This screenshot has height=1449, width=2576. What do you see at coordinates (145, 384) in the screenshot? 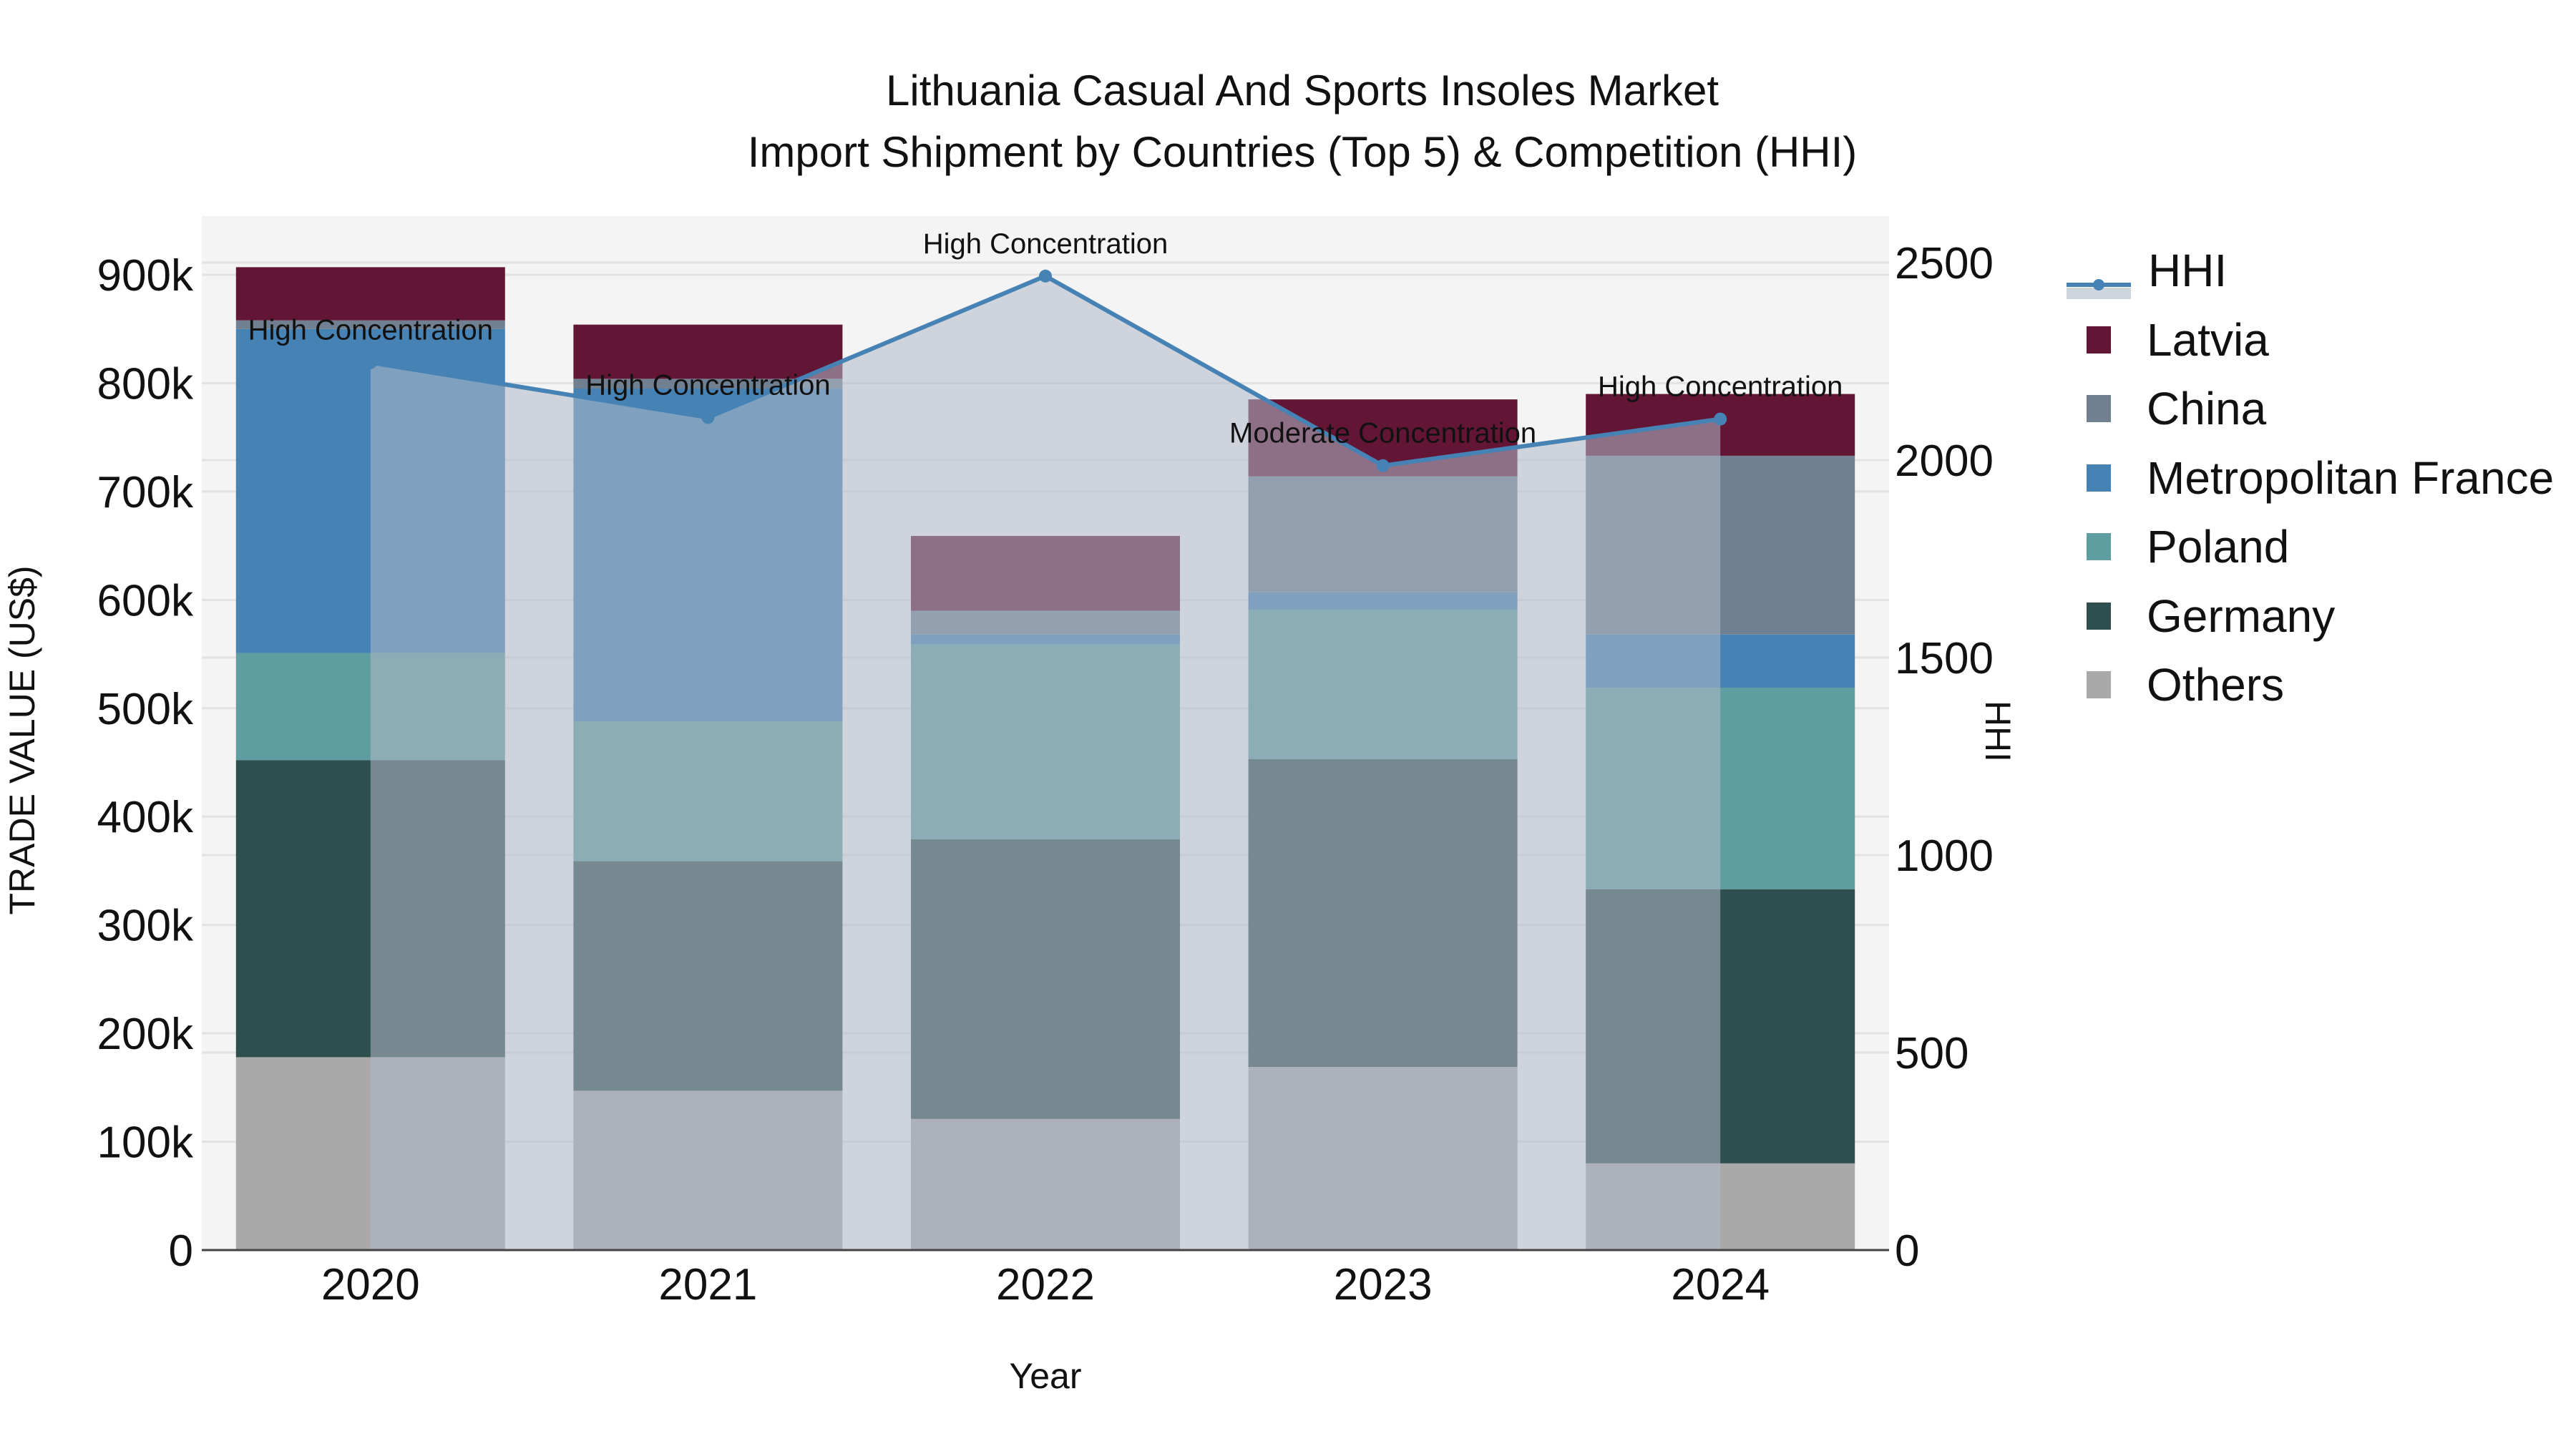
I see `svg-text: 800k` at bounding box center [145, 384].